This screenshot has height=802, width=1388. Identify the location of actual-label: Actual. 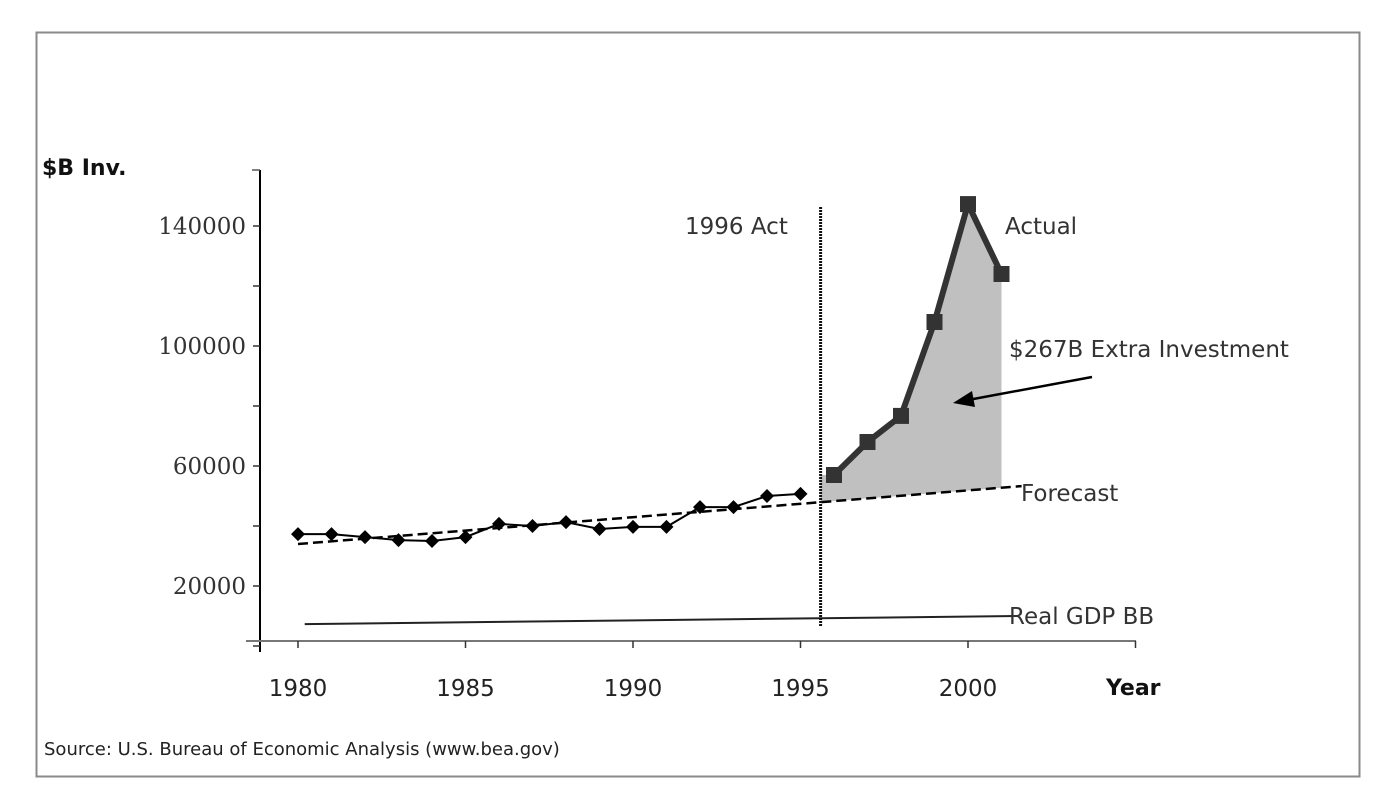
(1041, 227).